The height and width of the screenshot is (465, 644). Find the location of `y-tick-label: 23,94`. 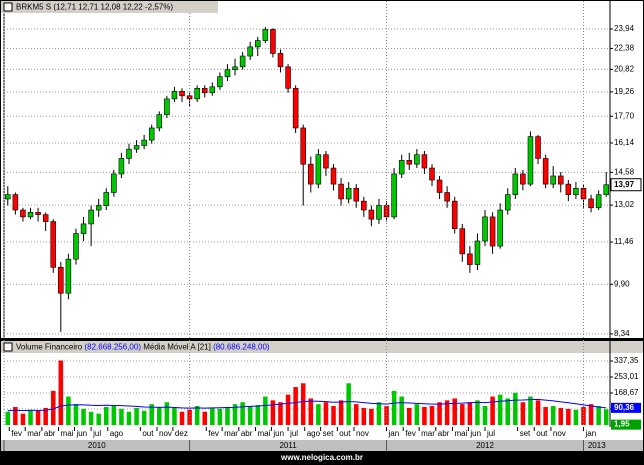

y-tick-label: 23,94 is located at coordinates (624, 28).